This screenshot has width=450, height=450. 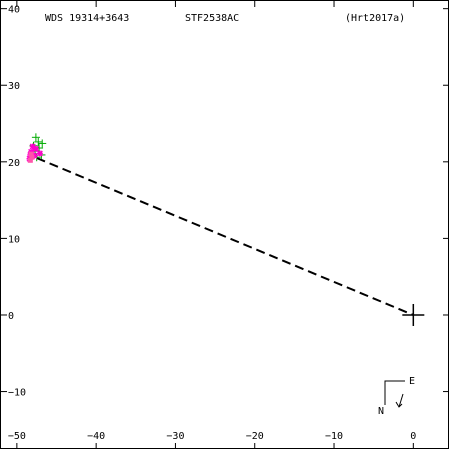 What do you see at coordinates (14, 86) in the screenshot?
I see `y-tick-label: 30` at bounding box center [14, 86].